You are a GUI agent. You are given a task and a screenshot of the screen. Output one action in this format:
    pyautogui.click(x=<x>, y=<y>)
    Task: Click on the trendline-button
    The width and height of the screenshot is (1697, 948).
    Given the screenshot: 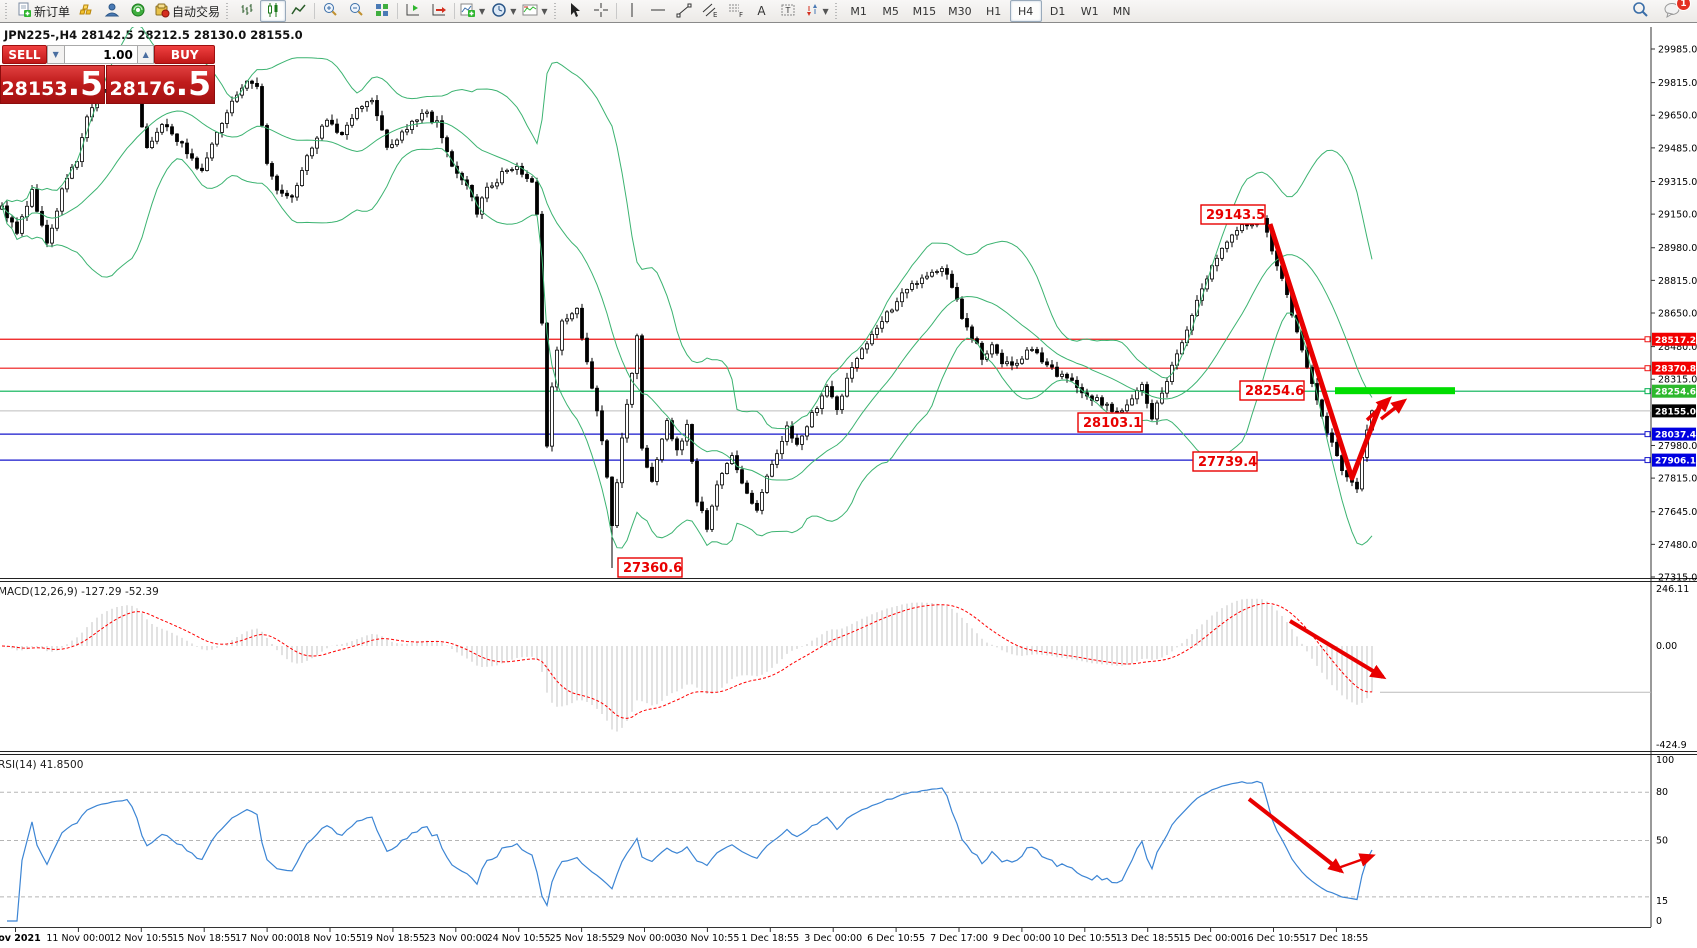 What is the action you would take?
    pyautogui.click(x=684, y=11)
    